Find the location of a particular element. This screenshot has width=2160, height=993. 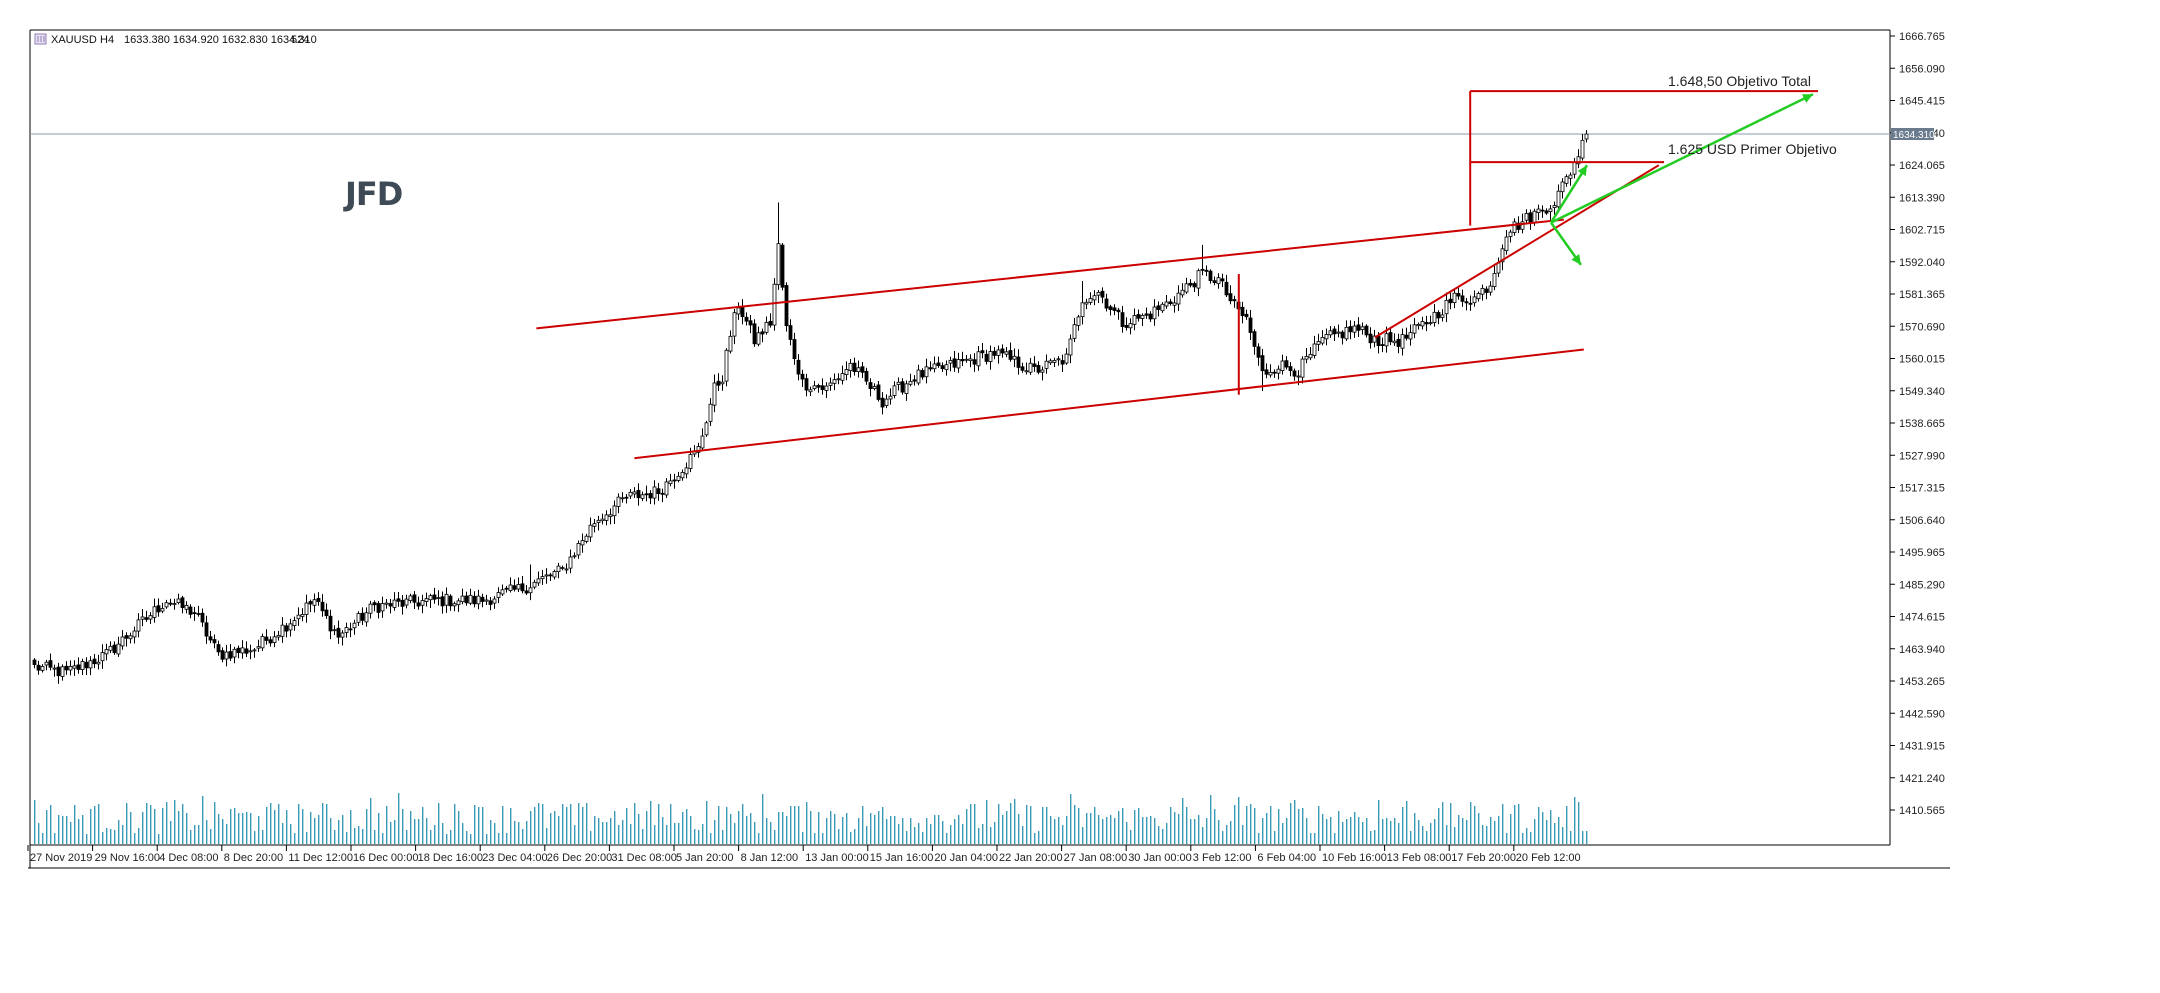

x-tick-label: 27 Jan 08:00 is located at coordinates (1096, 858).